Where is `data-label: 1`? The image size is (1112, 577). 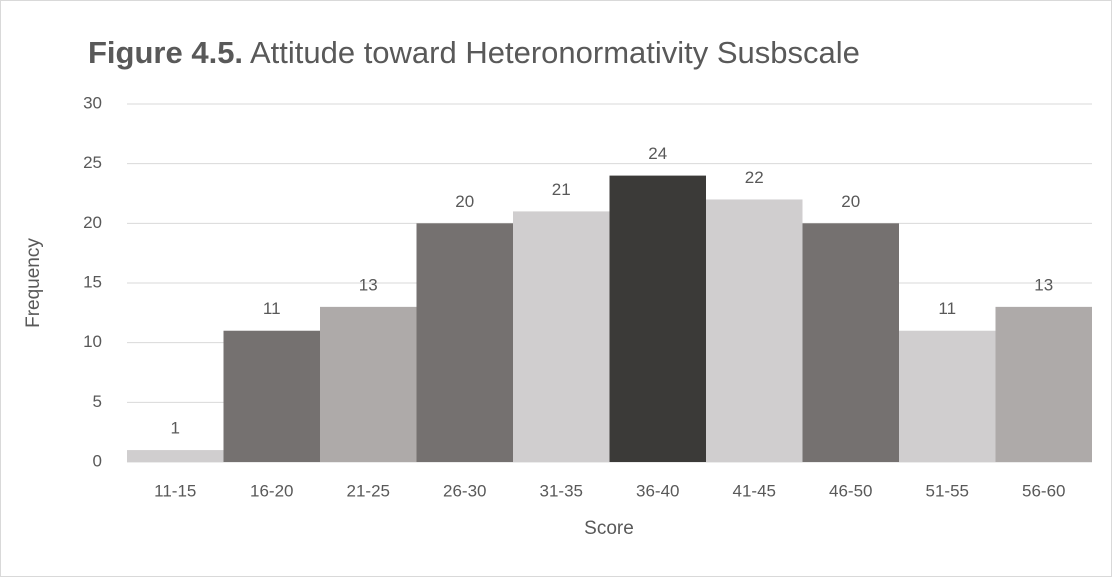 data-label: 1 is located at coordinates (175, 428).